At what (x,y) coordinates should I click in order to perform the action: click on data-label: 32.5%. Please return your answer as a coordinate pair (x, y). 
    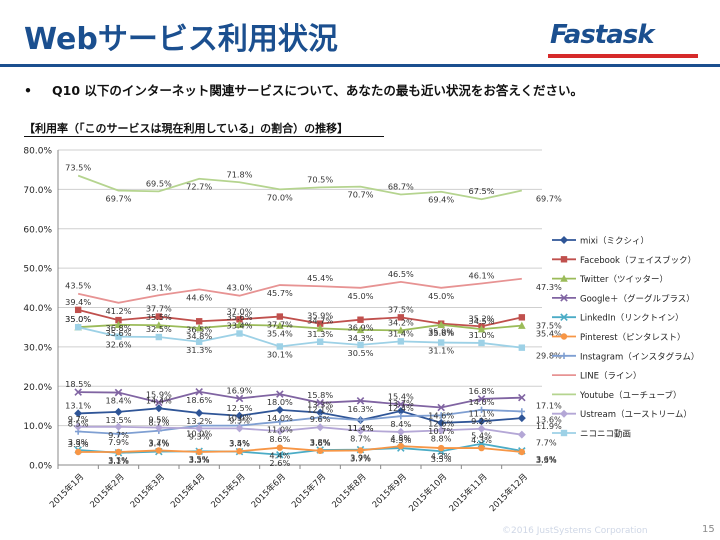
    Looking at the image, I should click on (159, 329).